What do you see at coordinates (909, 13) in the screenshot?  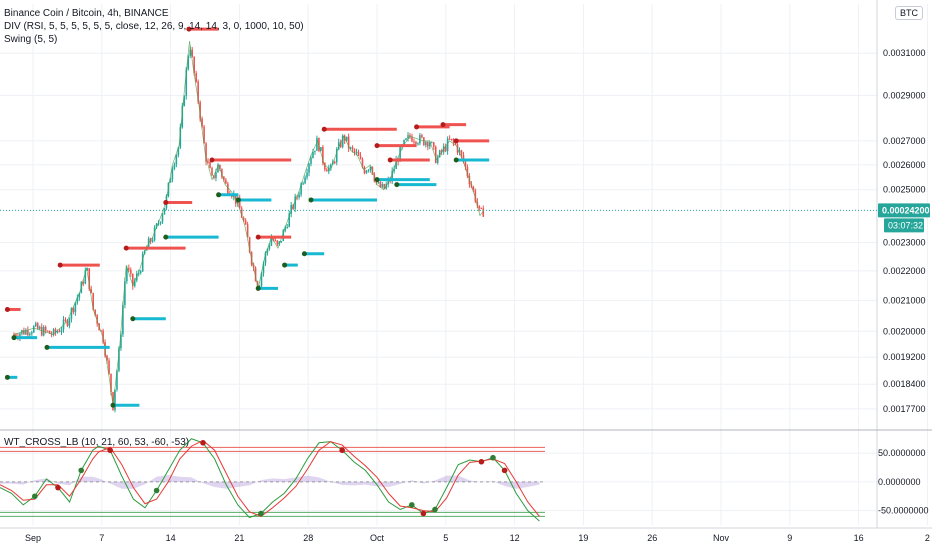 I see `currency-badge: BTC` at bounding box center [909, 13].